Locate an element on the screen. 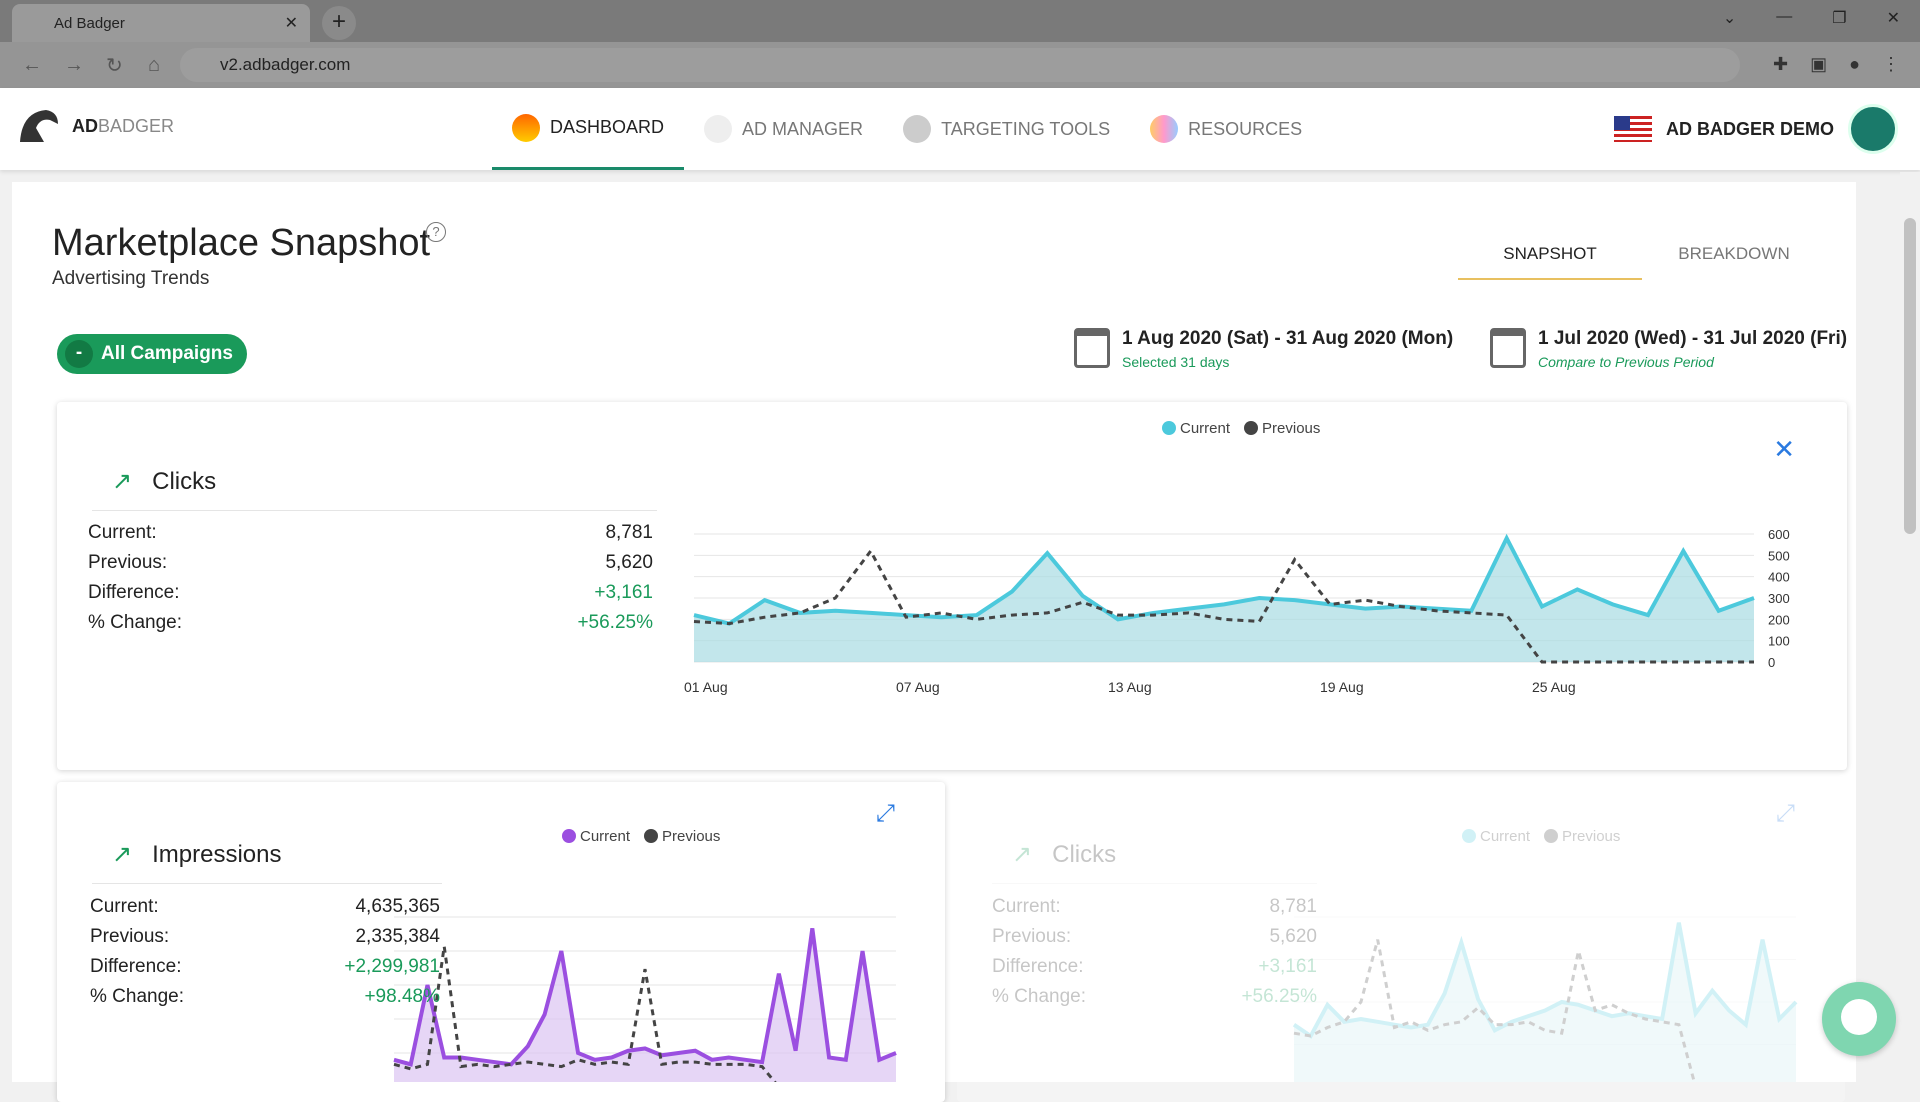 This screenshot has height=1102, width=1920. logo-light: BADGER is located at coordinates (136, 125).